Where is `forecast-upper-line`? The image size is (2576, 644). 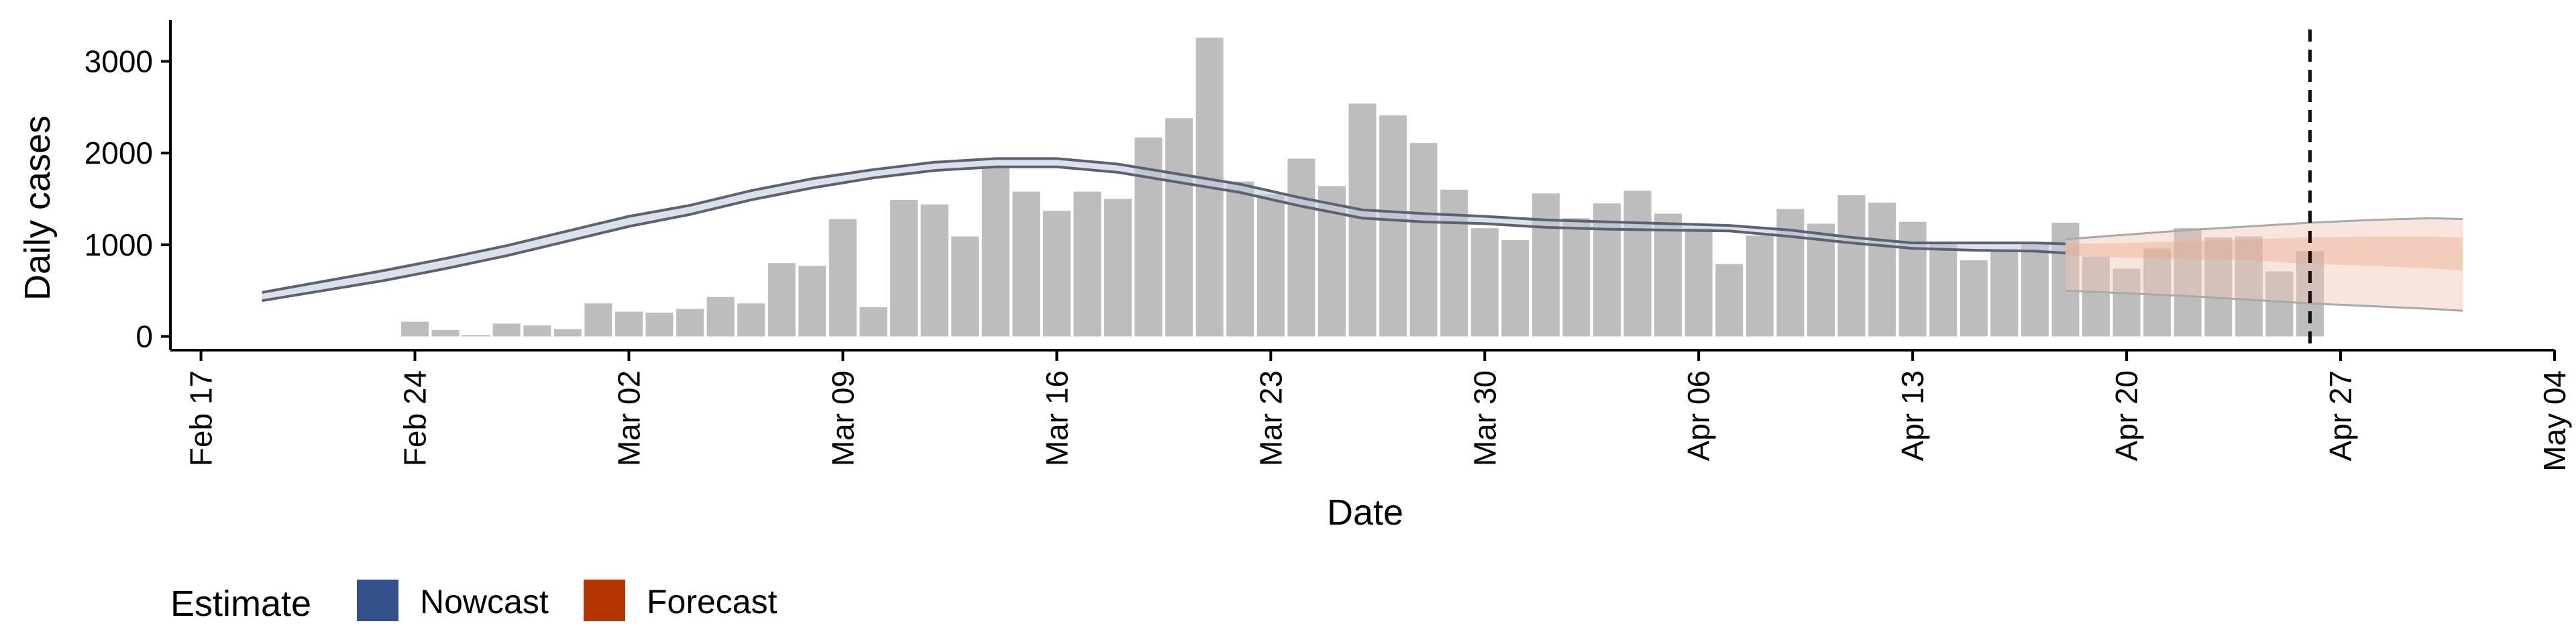
forecast-upper-line is located at coordinates (2264, 229).